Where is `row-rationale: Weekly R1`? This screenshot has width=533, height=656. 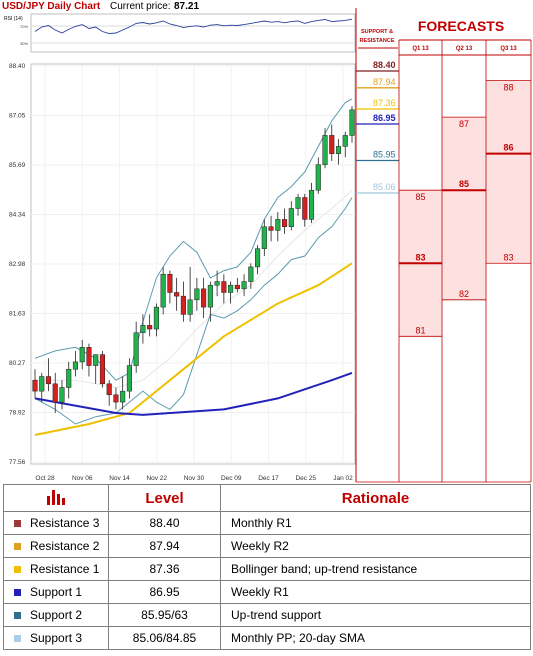
row-rationale: Weekly R1 is located at coordinates (375, 592).